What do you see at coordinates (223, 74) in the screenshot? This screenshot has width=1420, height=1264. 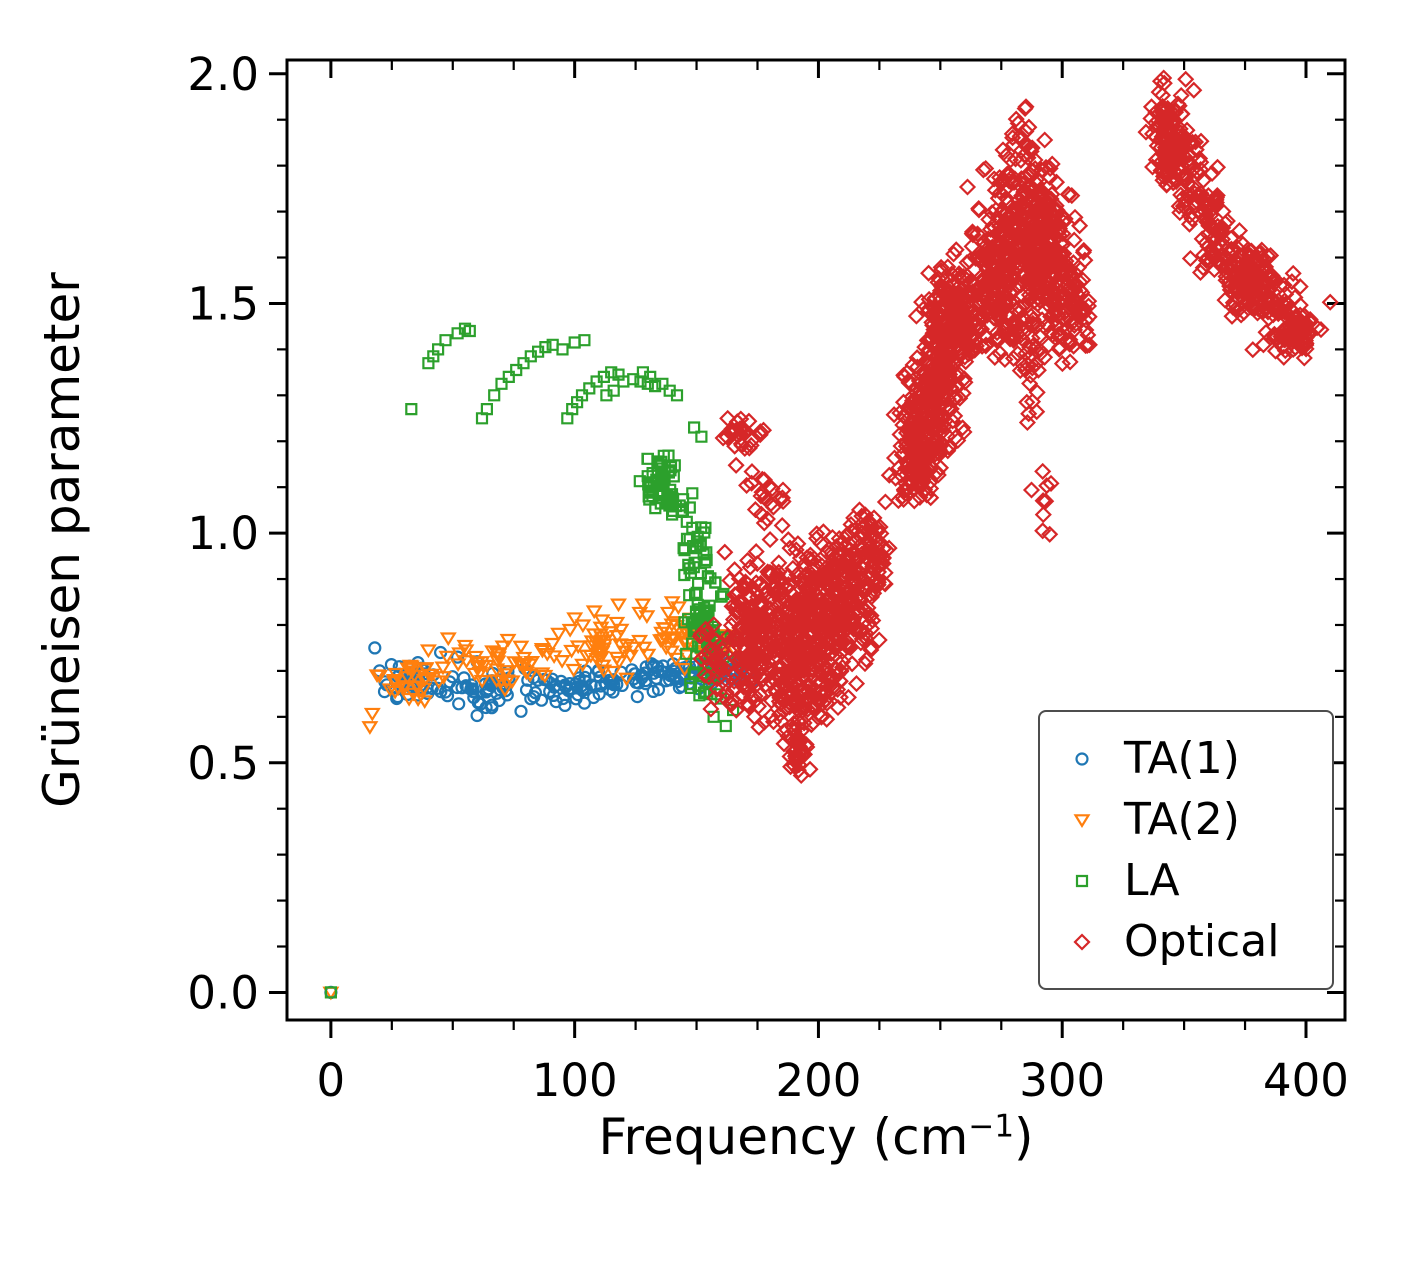 I see `y-tick-label: 2.0` at bounding box center [223, 74].